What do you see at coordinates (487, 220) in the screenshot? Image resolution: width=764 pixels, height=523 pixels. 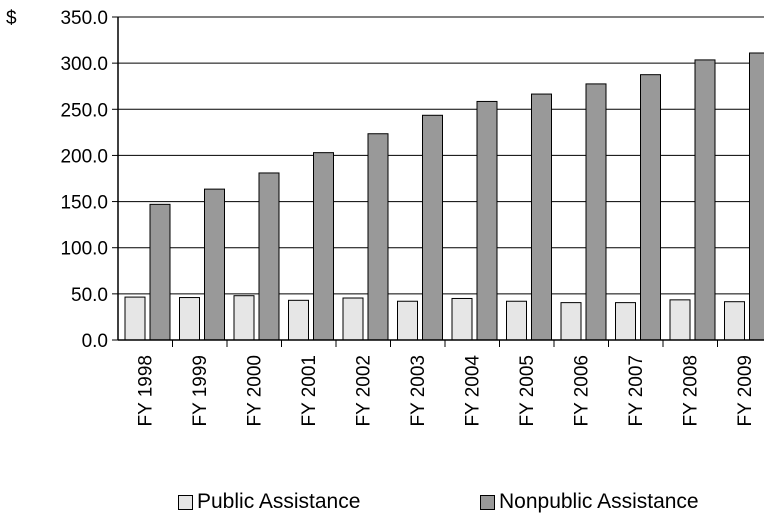 I see `bar-nonpublic-fy-2004` at bounding box center [487, 220].